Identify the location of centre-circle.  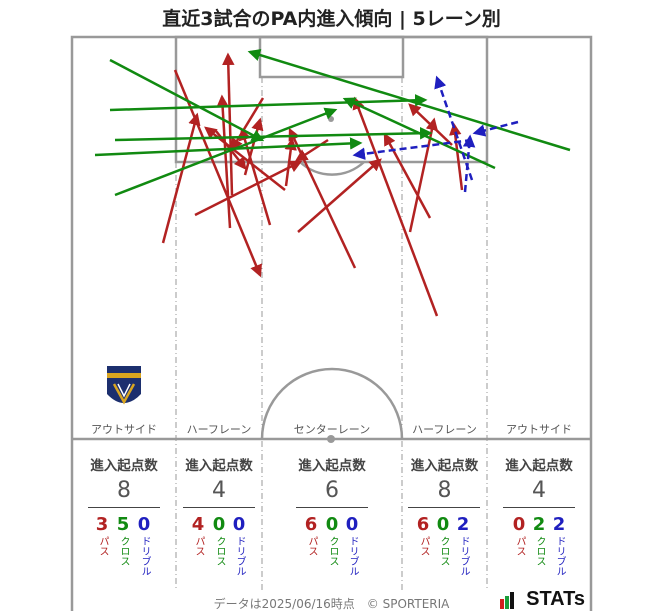
(332, 403).